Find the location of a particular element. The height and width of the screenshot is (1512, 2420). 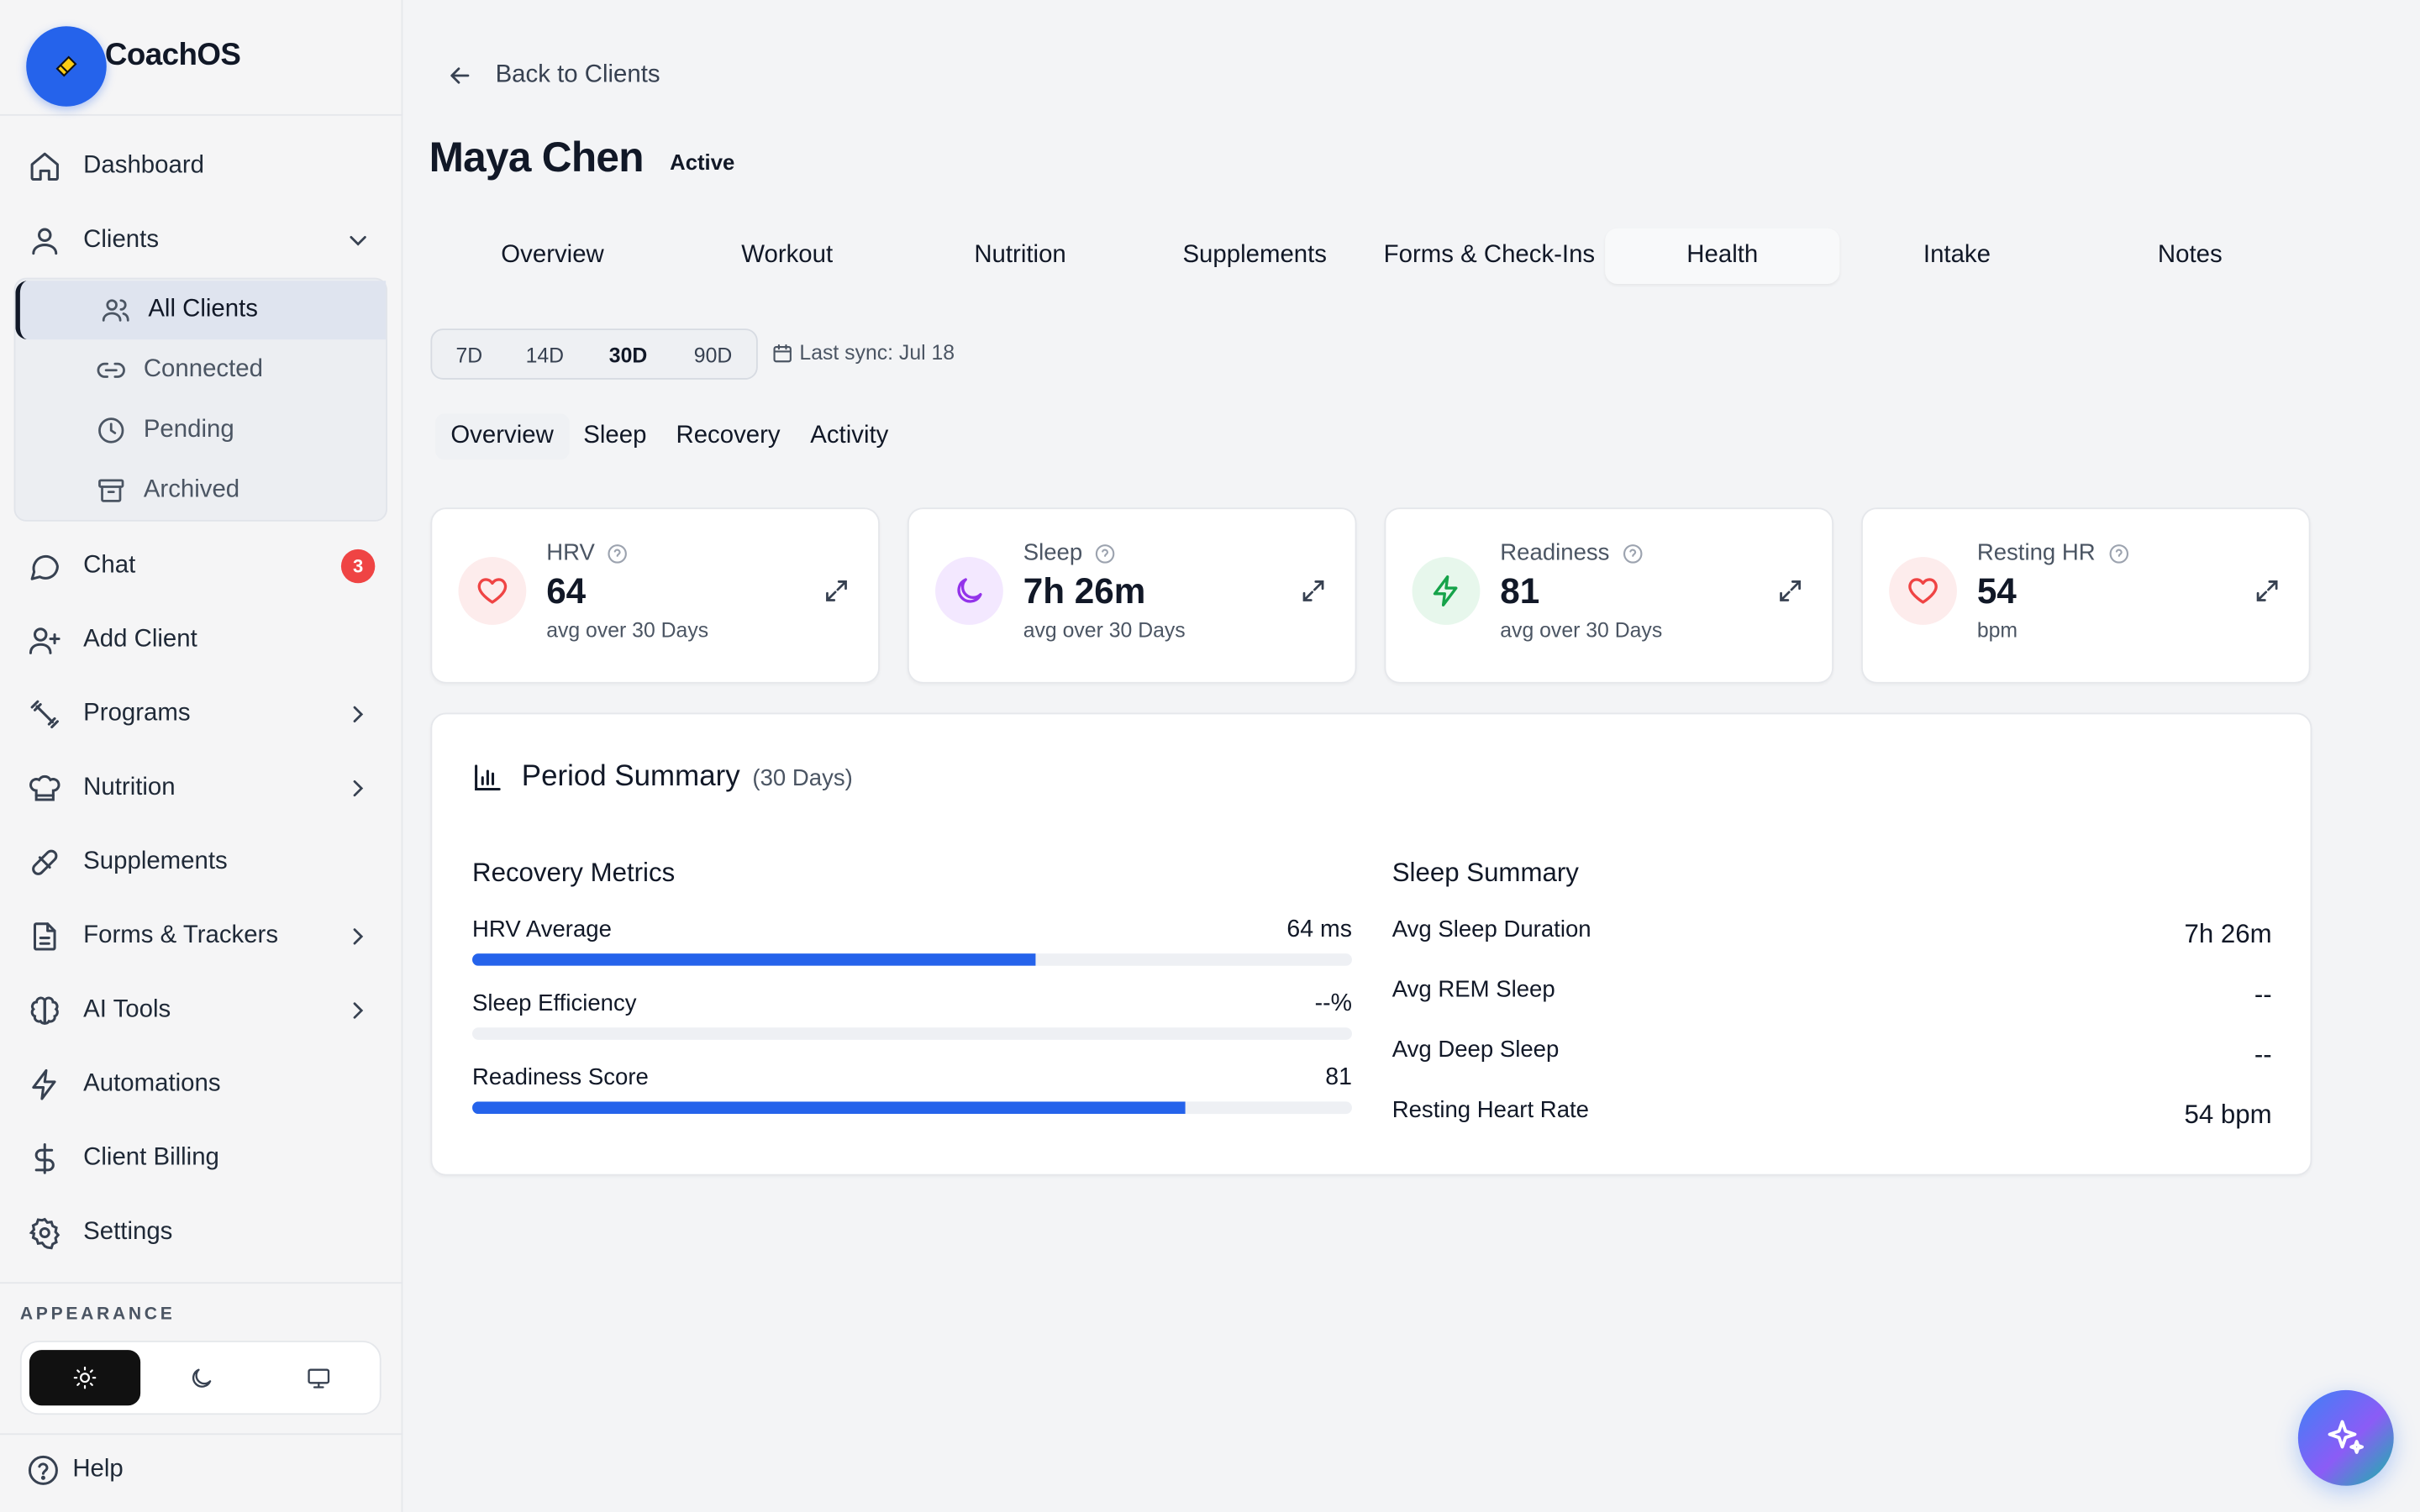

sleep-summary-title: Sleep Summary is located at coordinates (1485, 873).